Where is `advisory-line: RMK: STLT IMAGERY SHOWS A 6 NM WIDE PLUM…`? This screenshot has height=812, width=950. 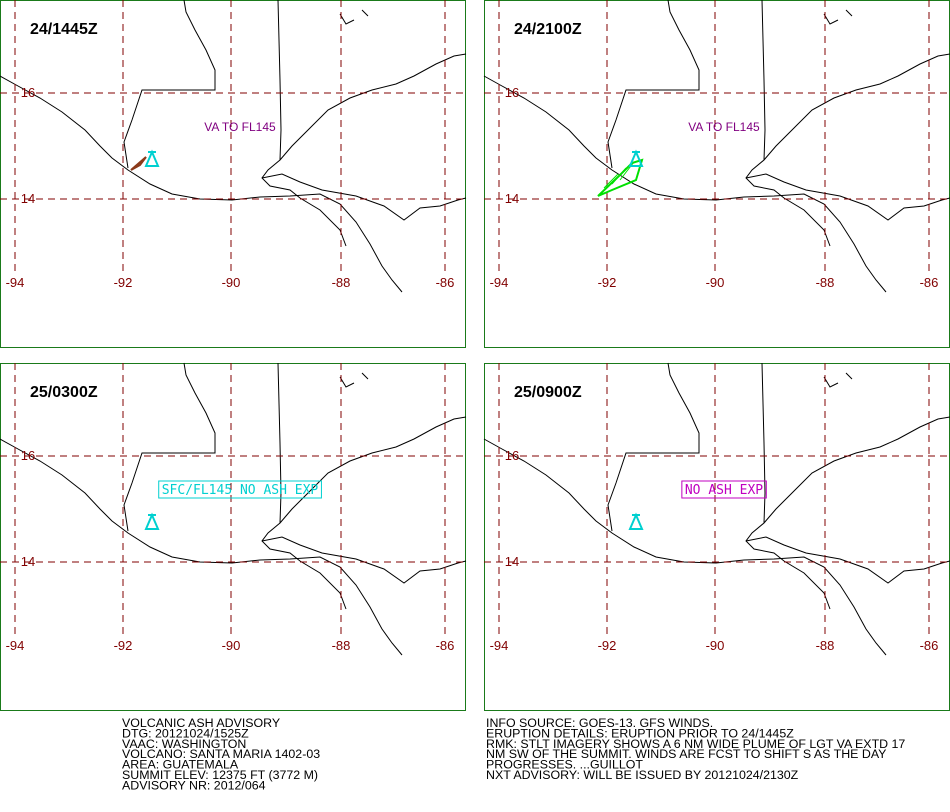 advisory-line: RMK: STLT IMAGERY SHOWS A 6 NM WIDE PLUM… is located at coordinates (695, 744).